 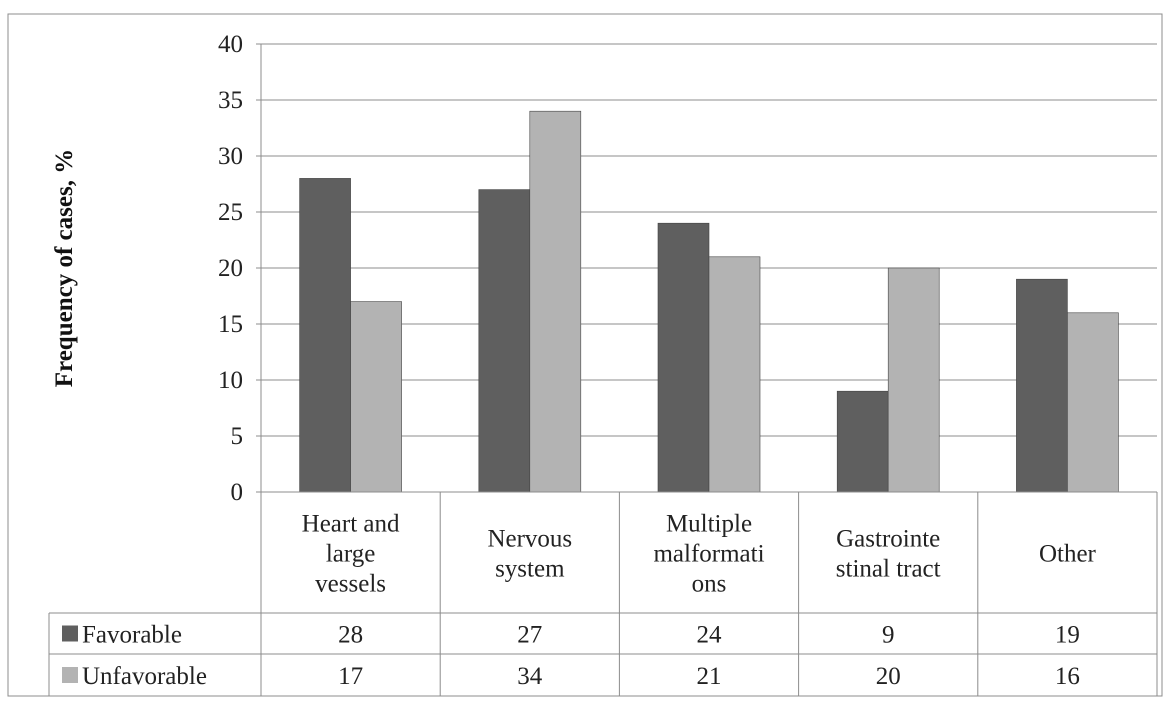 I want to click on table-value-unfavorable-3: 20, so click(x=888, y=676).